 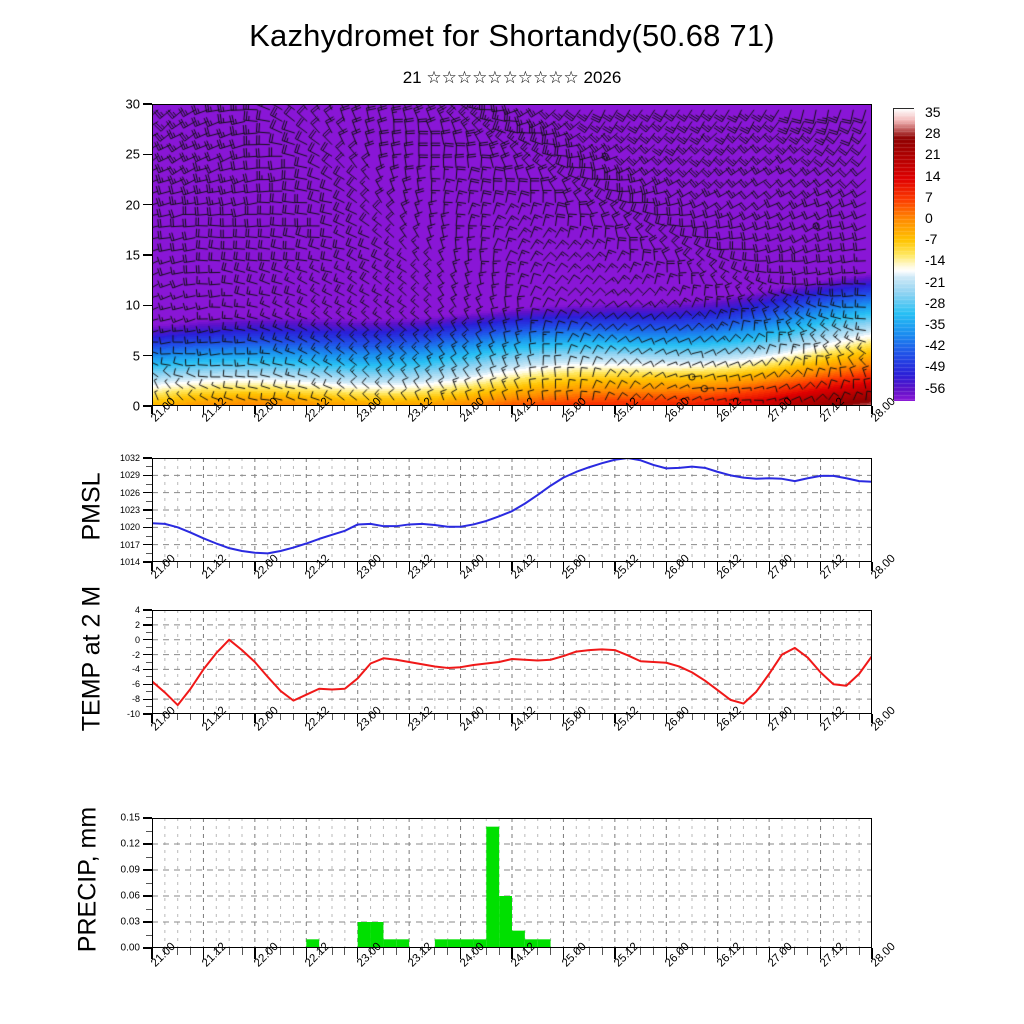 I want to click on y-axis-label: -10, so click(x=133, y=714).